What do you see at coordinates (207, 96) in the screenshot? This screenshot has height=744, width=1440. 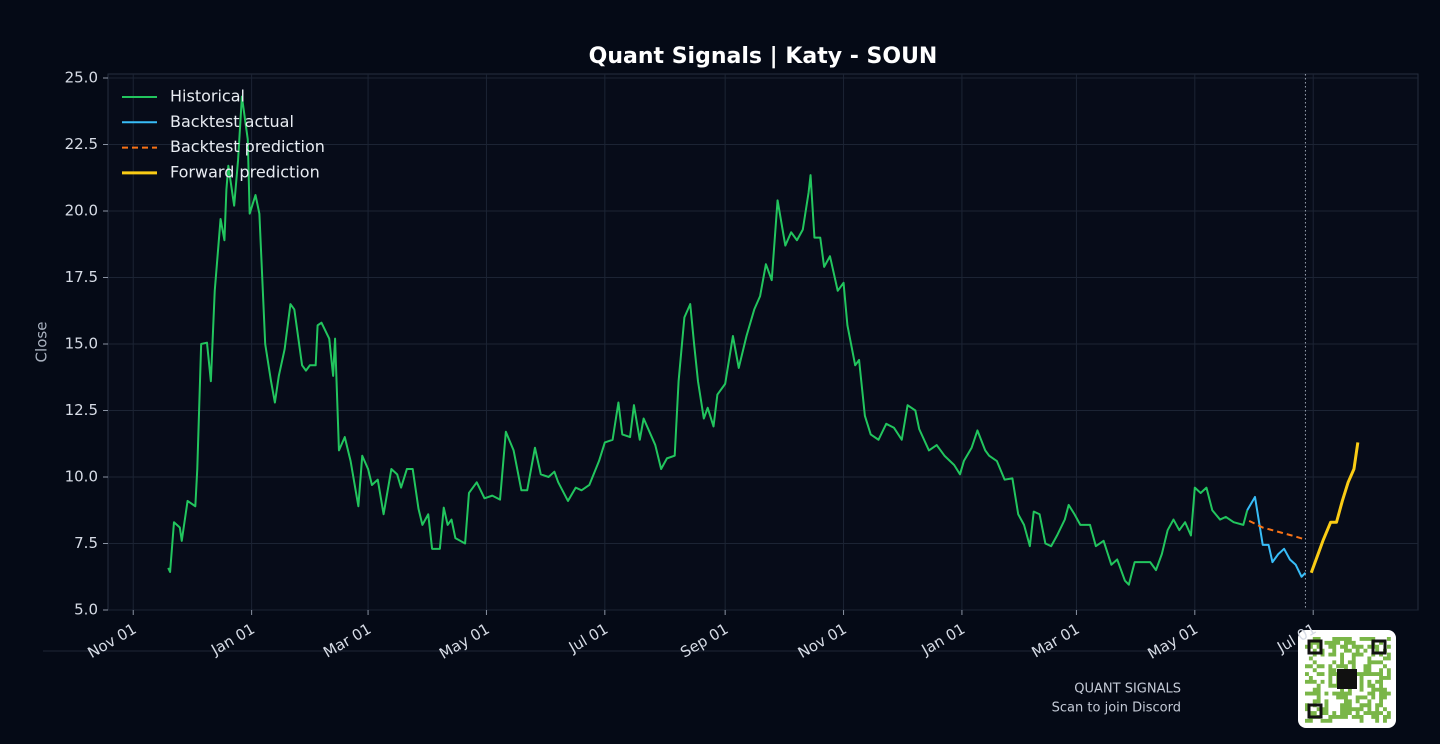 I see `legend-label: Historical` at bounding box center [207, 96].